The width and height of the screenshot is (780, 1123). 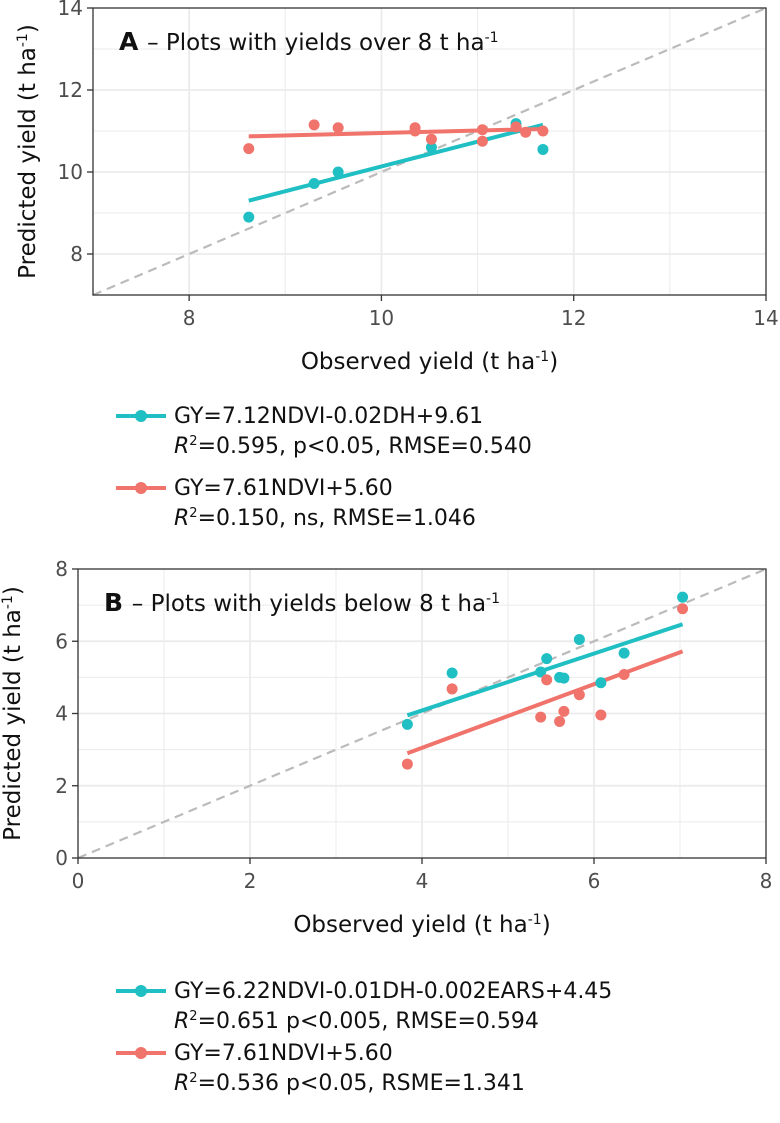 I want to click on x-tick-label: 2, so click(x=250, y=881).